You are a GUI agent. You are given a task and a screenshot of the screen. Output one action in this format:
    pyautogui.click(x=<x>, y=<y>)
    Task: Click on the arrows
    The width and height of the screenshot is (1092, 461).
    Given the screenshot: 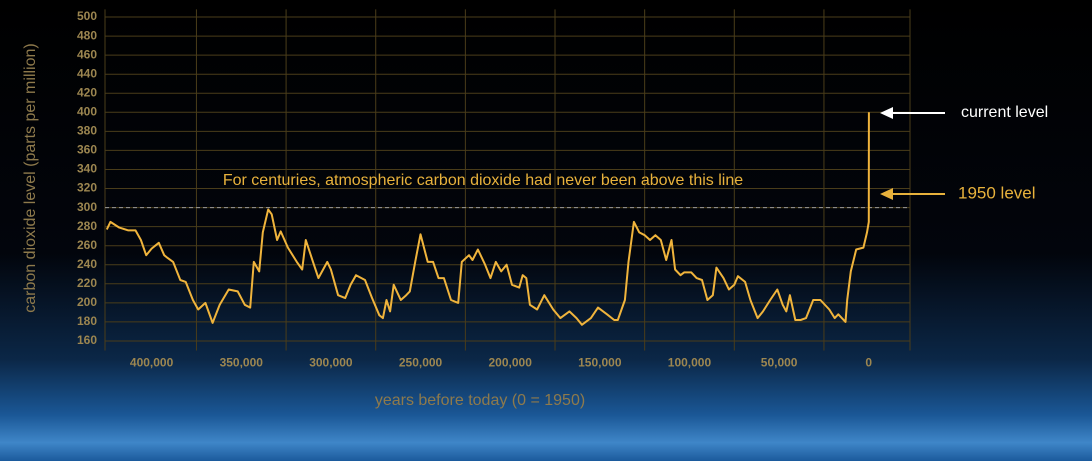 What is the action you would take?
    pyautogui.click(x=912, y=153)
    